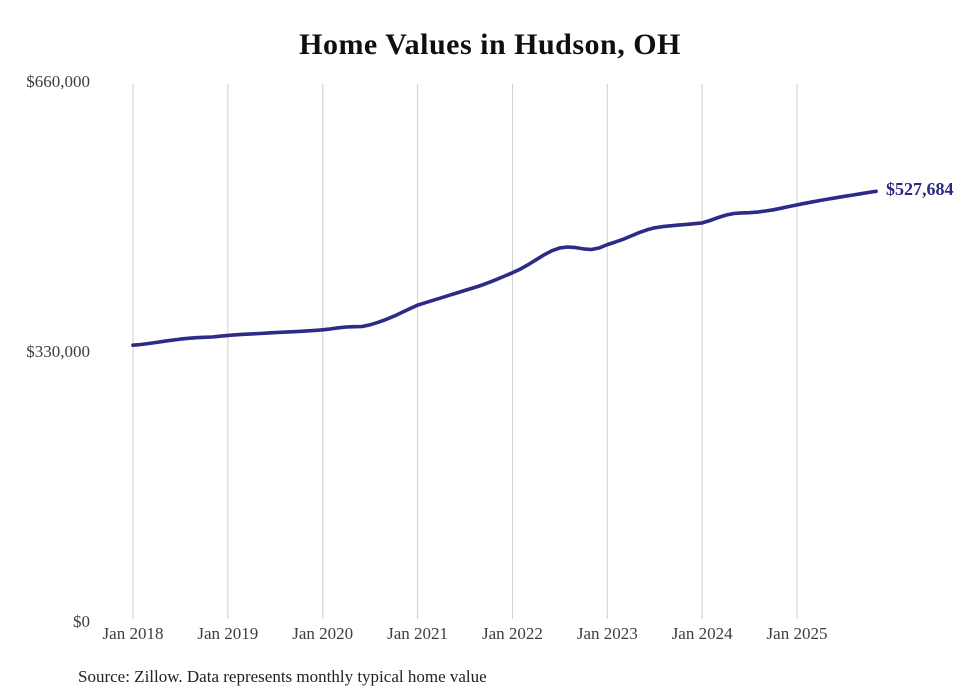 Image resolution: width=980 pixels, height=699 pixels. Describe the element at coordinates (797, 633) in the screenshot. I see `x-axis-label: Jan 2025` at that location.